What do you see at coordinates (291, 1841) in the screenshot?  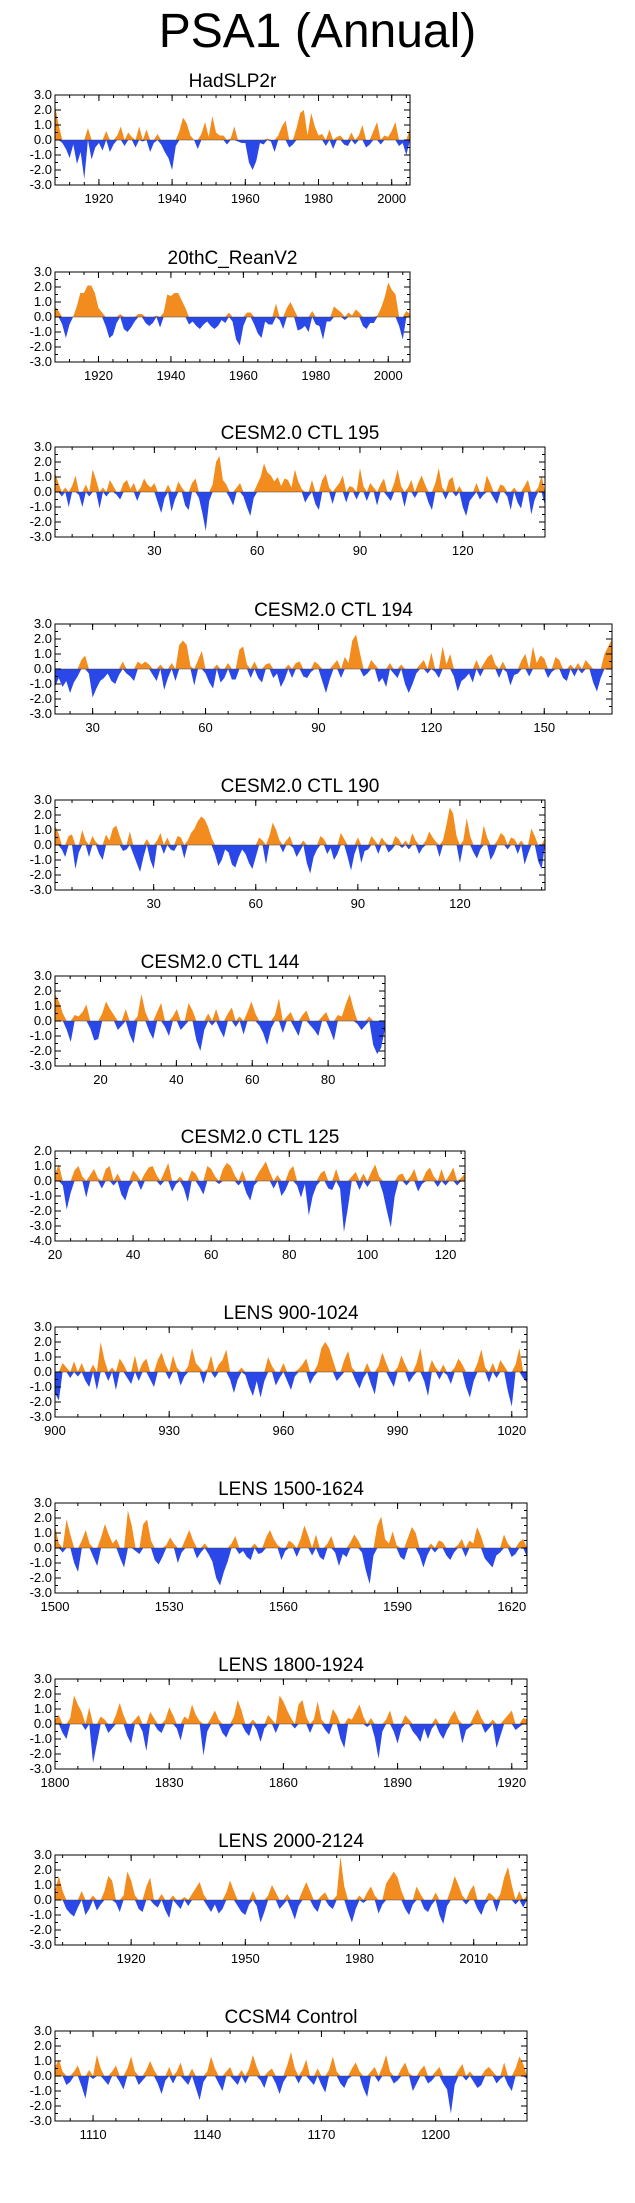 I see `chart-title: LENS 2000-2124` at bounding box center [291, 1841].